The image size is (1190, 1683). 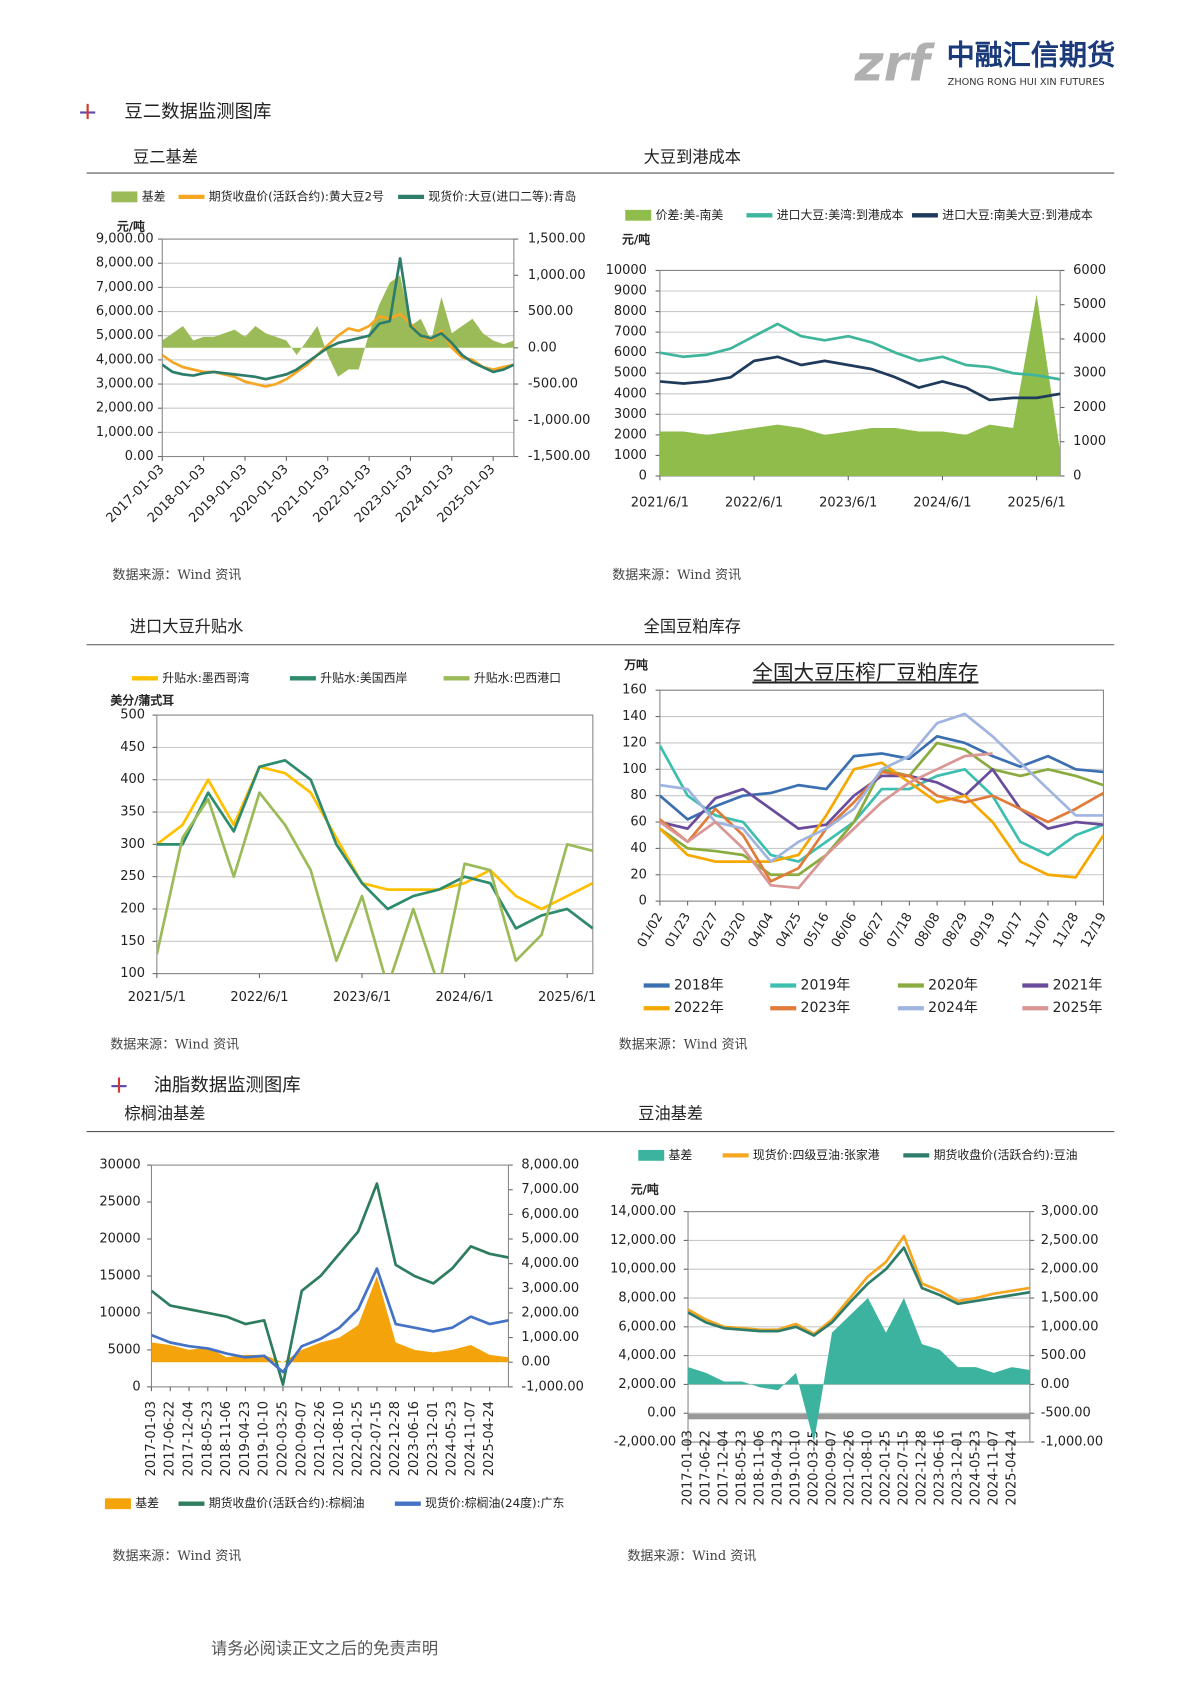 I want to click on panel-title: 进口大豆升贴水, so click(x=187, y=626).